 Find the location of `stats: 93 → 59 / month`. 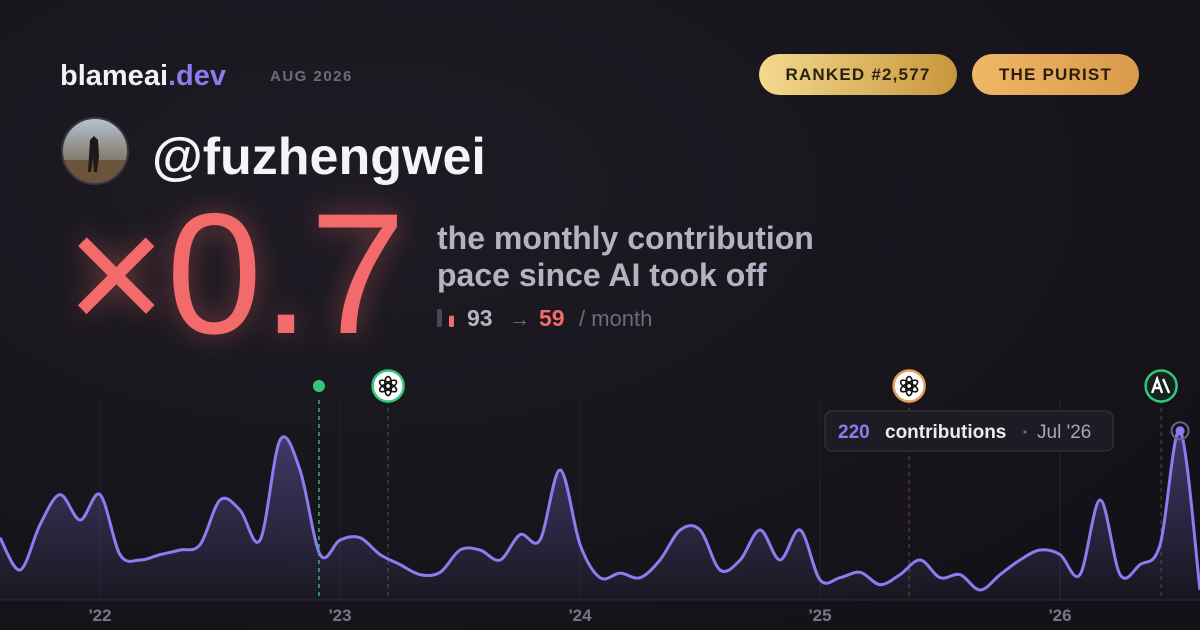

stats: 93 → 59 / month is located at coordinates (544, 318).